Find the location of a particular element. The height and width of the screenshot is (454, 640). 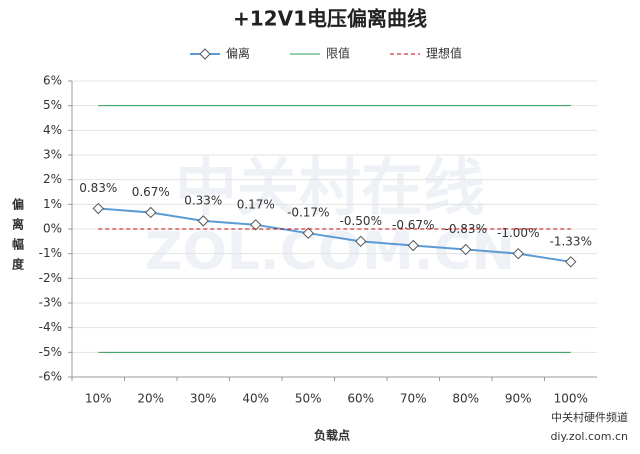

source: diy.zol.com.cn is located at coordinates (589, 436).